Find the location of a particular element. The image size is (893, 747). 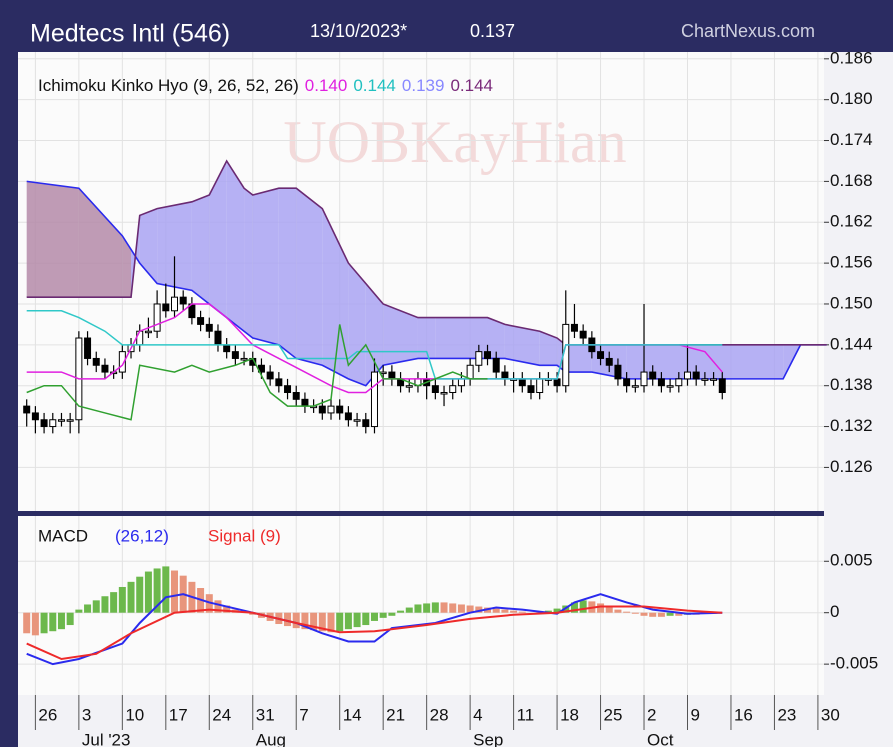

x-tick-label: 2 is located at coordinates (651, 714).